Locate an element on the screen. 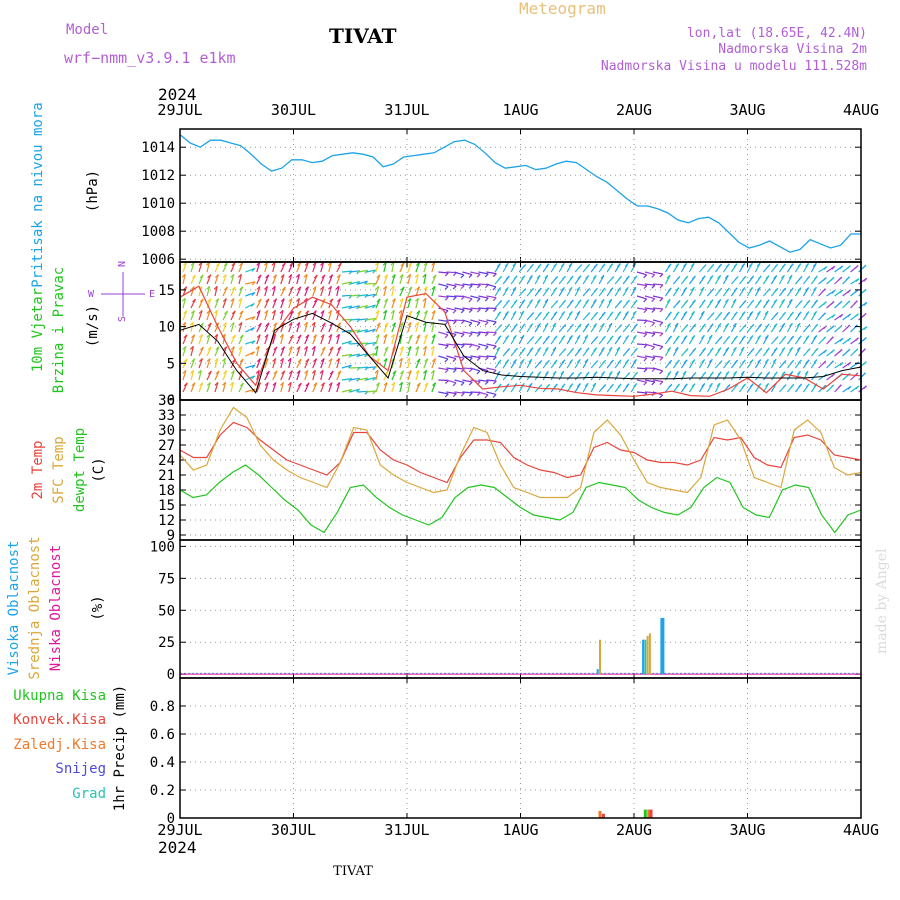  y-tick-label: 10 is located at coordinates (166, 328).